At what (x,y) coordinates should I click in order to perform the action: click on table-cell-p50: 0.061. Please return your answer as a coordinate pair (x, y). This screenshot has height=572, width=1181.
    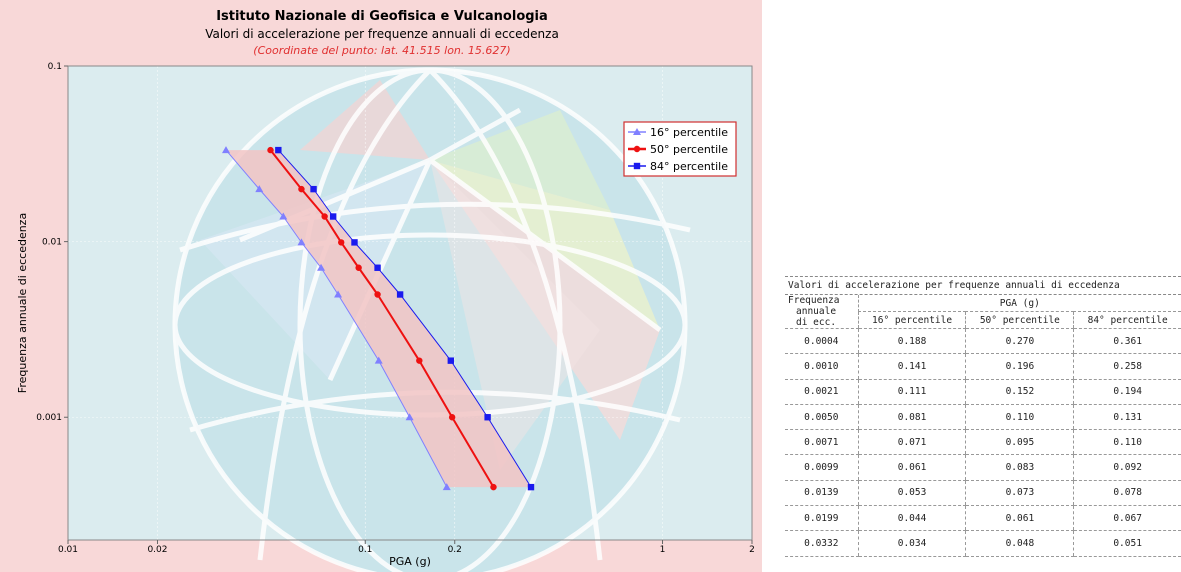
    Looking at the image, I should click on (1019, 518).